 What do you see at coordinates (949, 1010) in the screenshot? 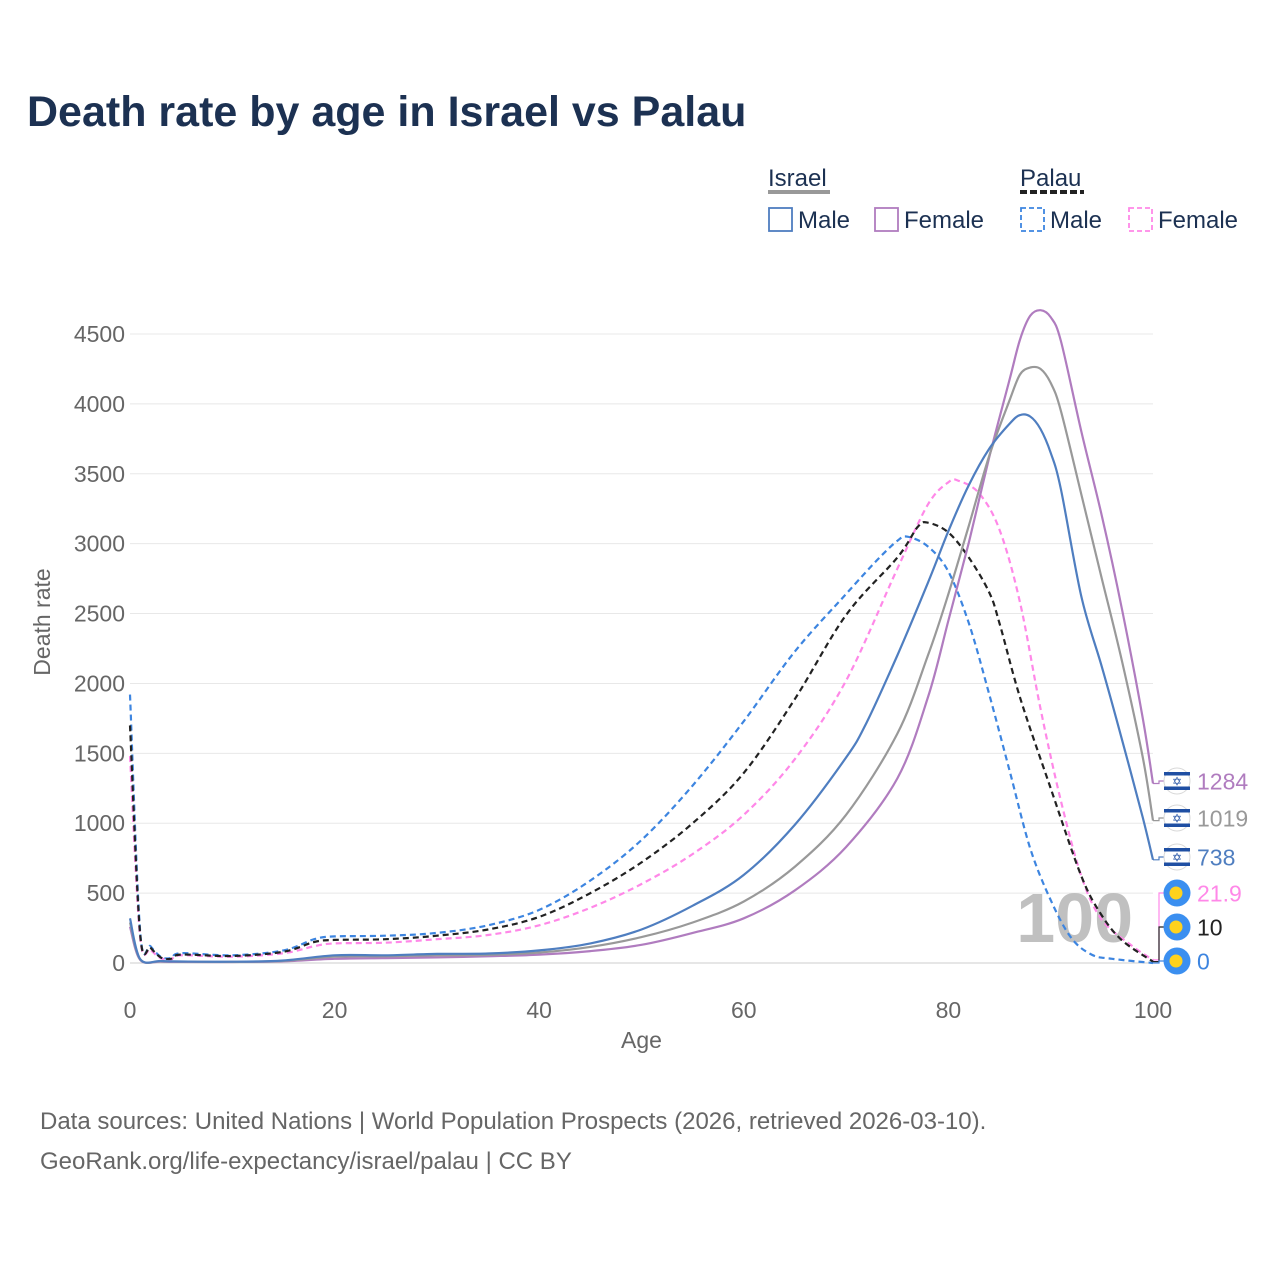
I see `x-tick-label: 80` at bounding box center [949, 1010].